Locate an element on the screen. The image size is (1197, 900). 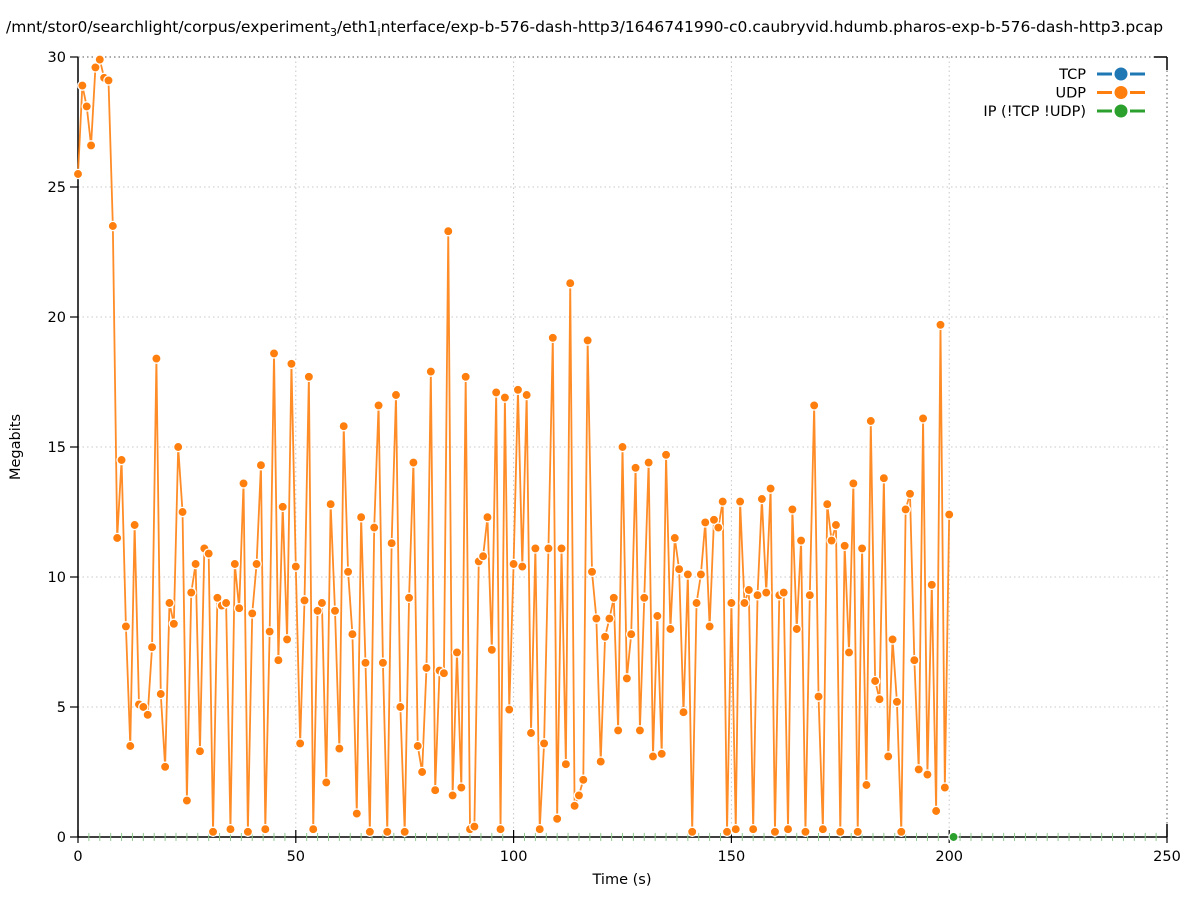
x-tick-label: 200 is located at coordinates (949, 857).